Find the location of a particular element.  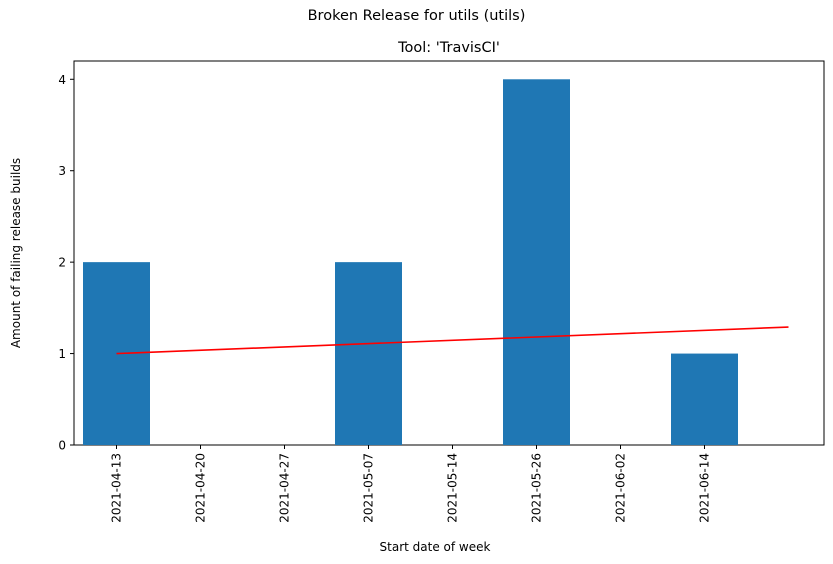

y-tick-label: 3 is located at coordinates (62, 171).